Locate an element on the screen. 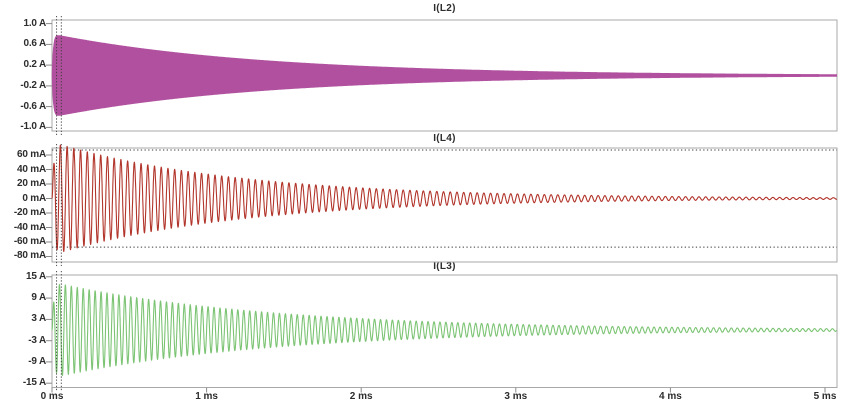  trace-title-il4: I(L4) is located at coordinates (444, 138).